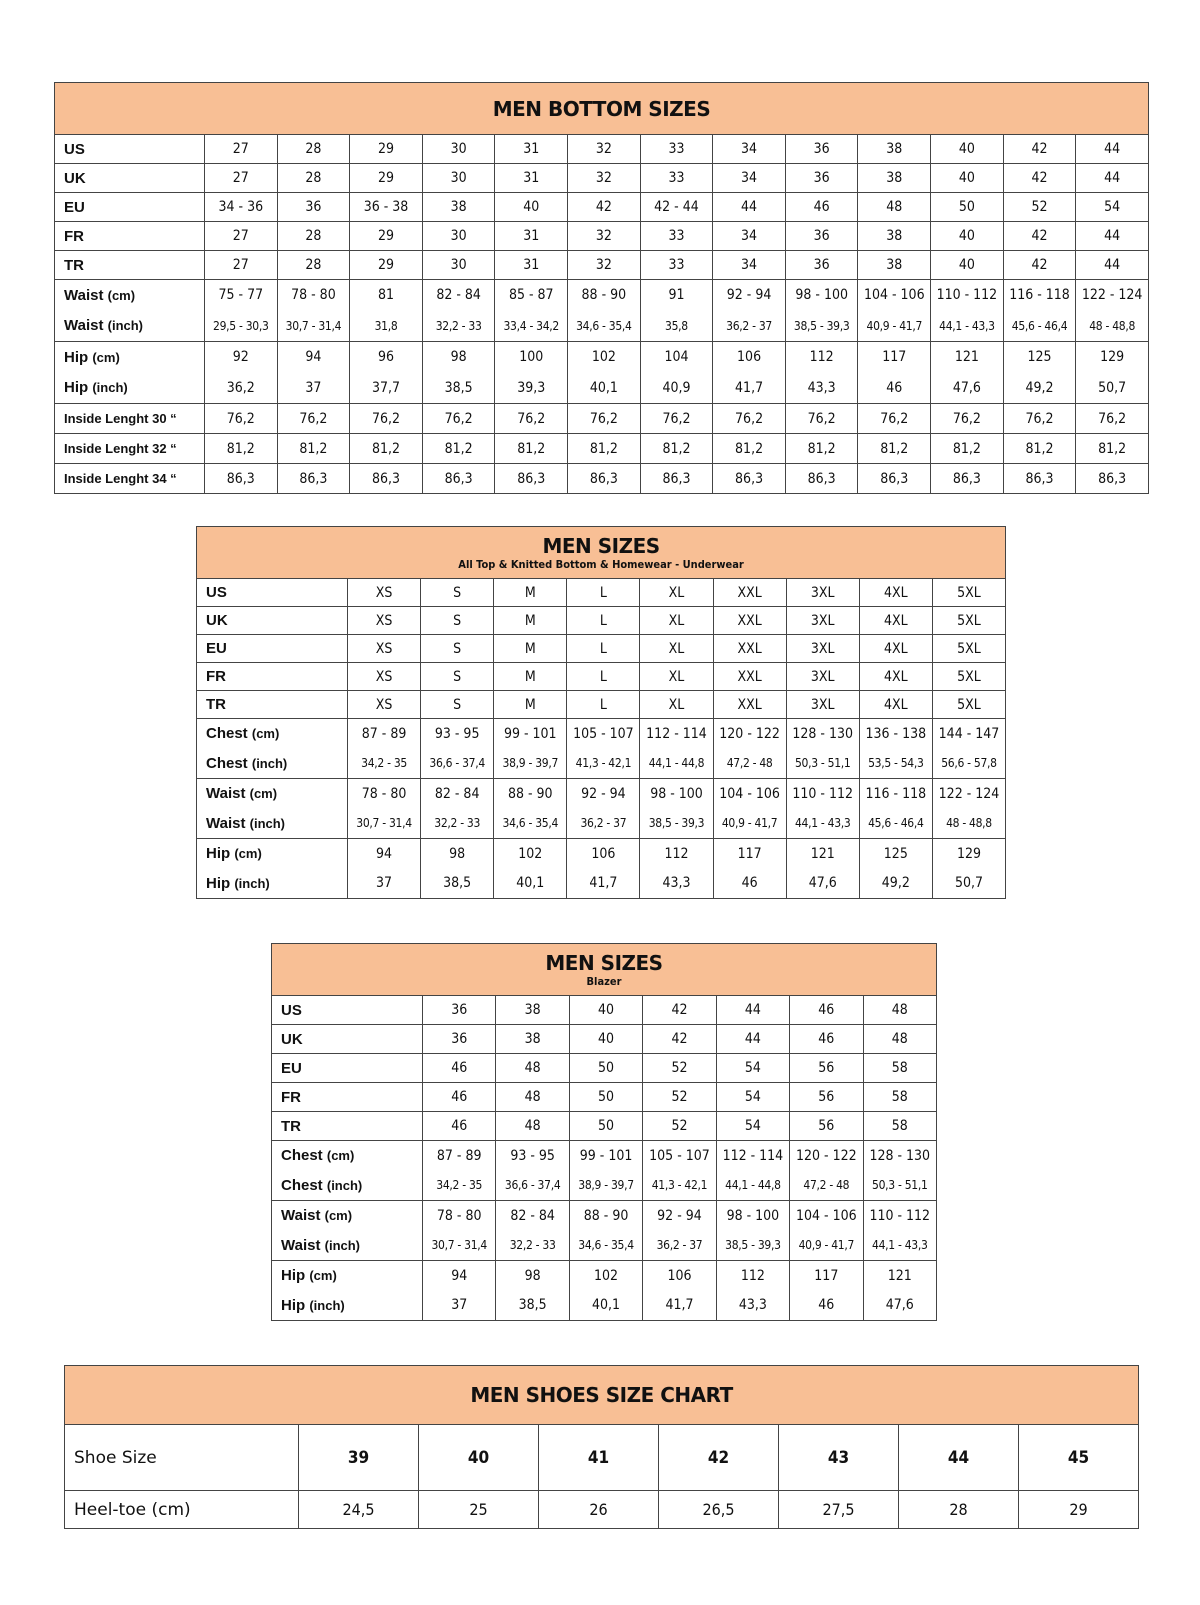  I want to click on table-cell: 92 - 94, so click(603, 793).